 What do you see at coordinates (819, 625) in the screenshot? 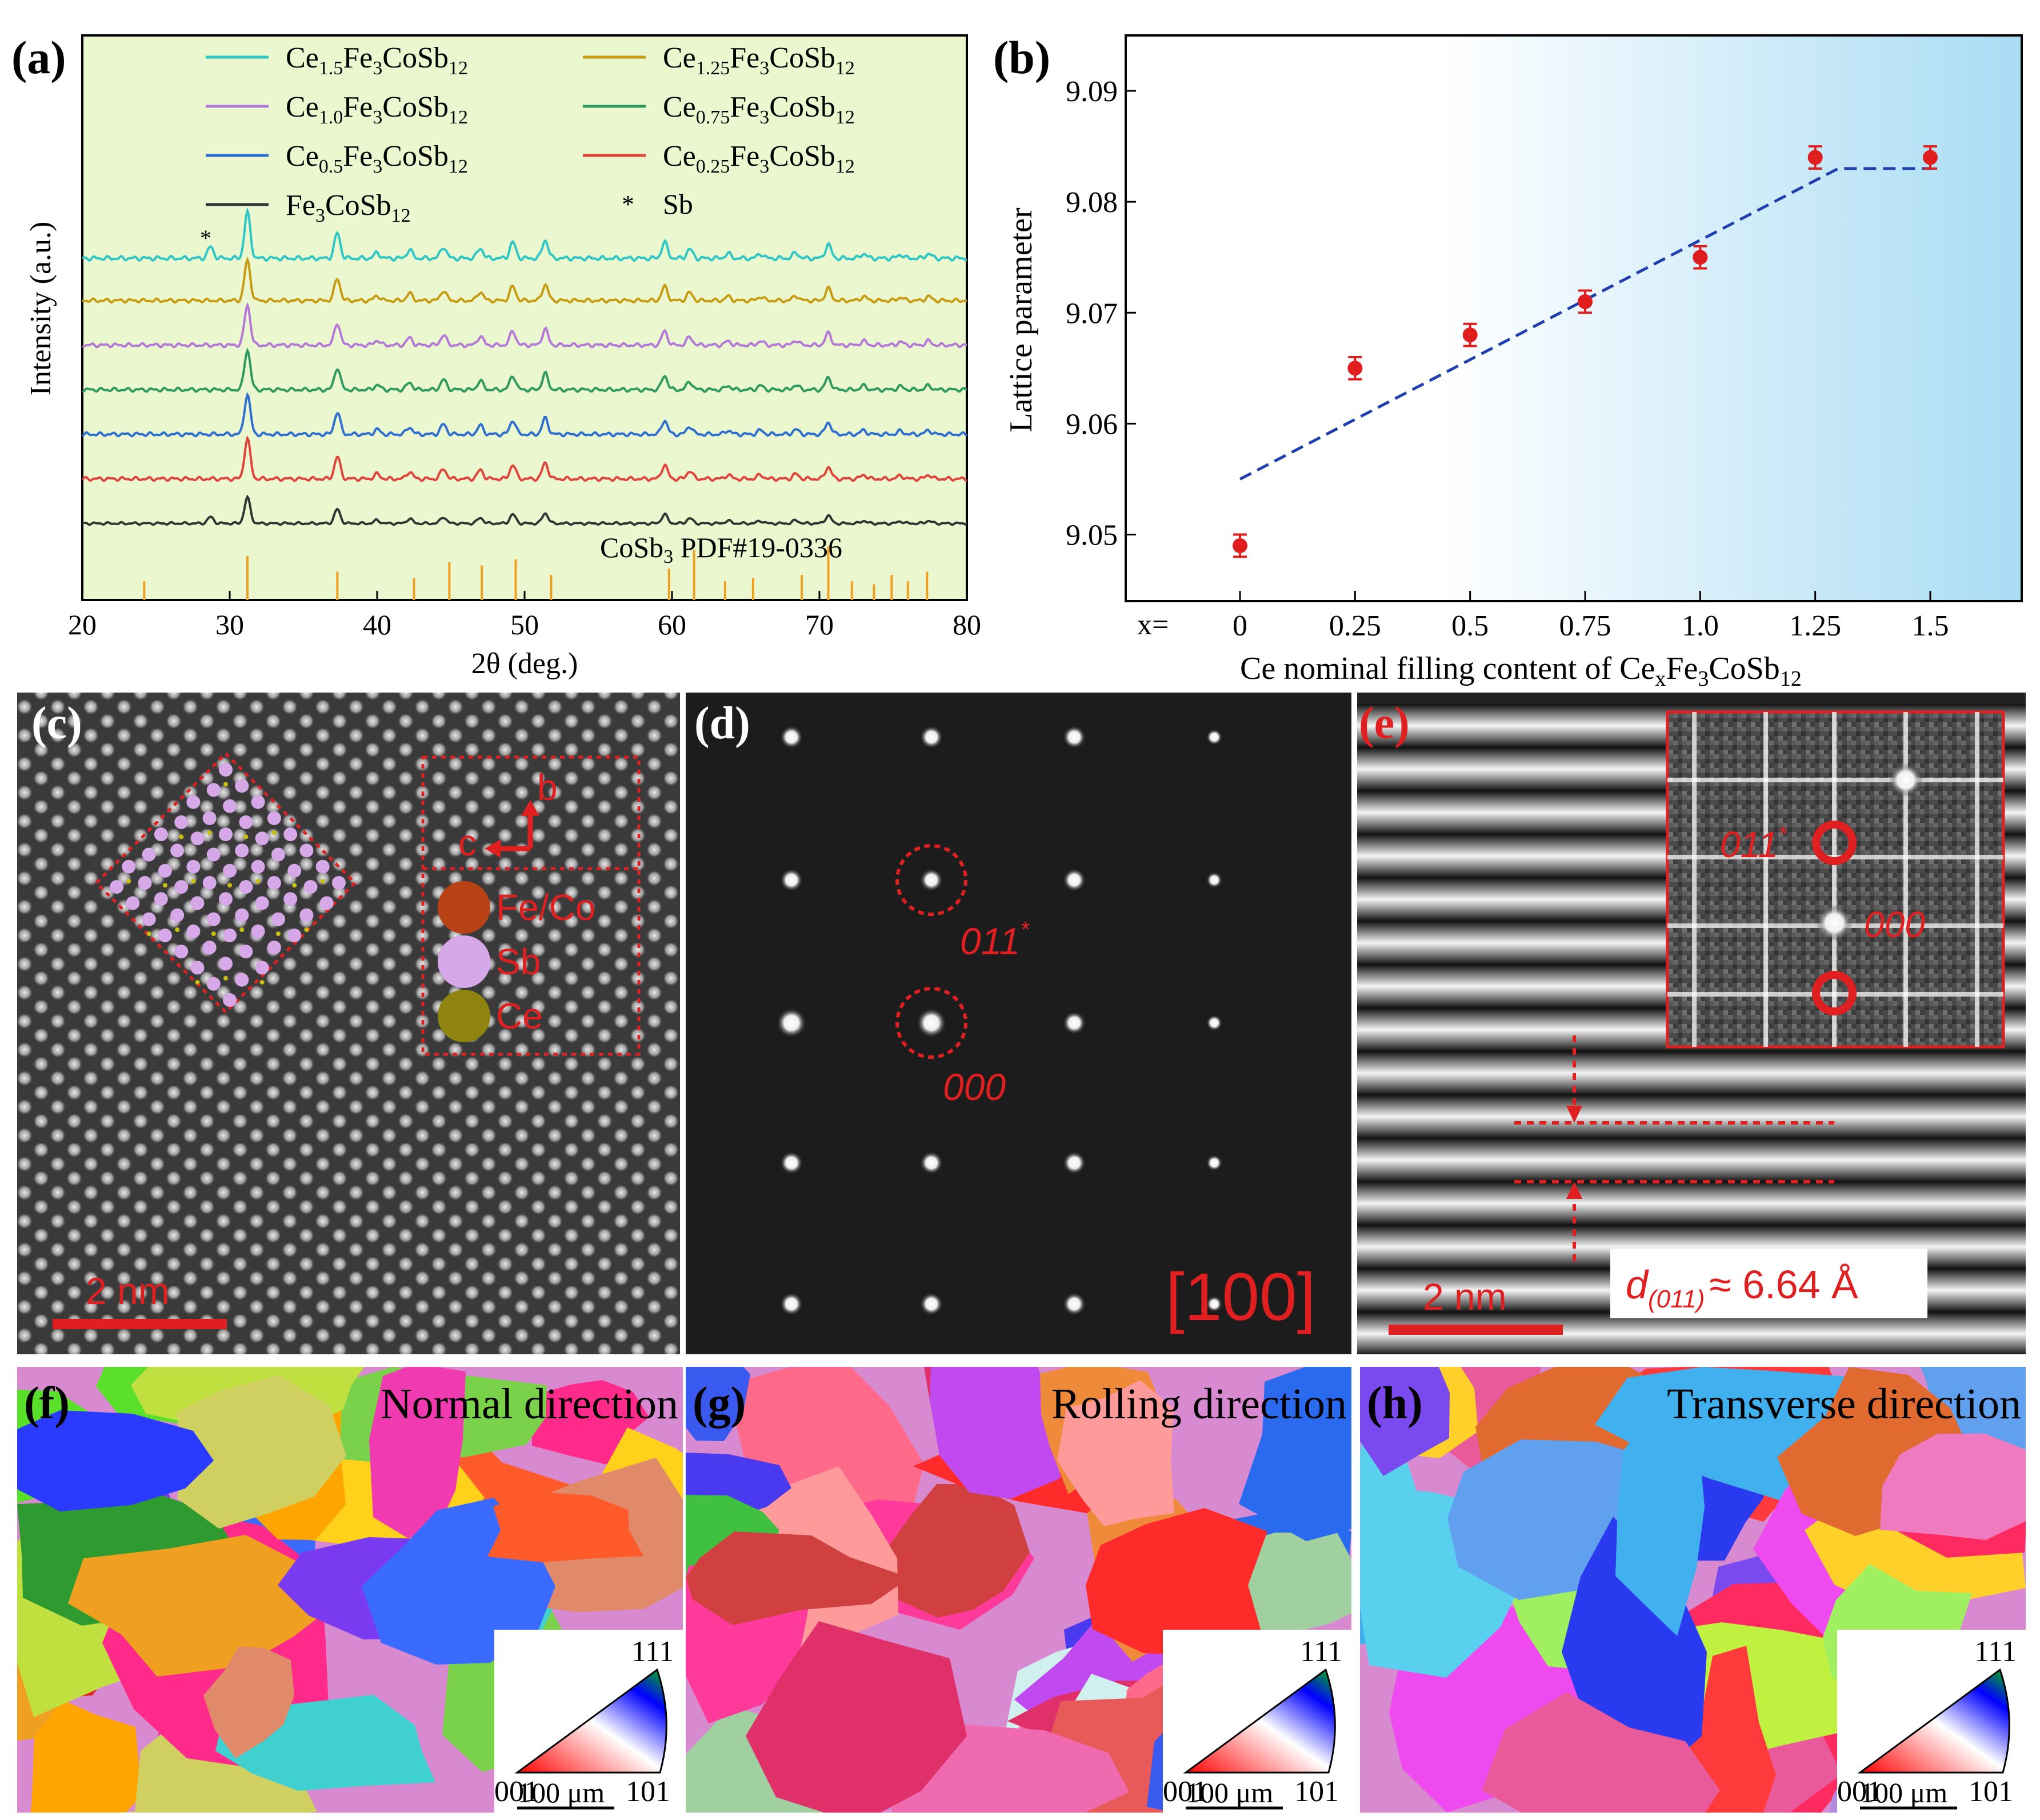
I see `x-tick-label: 70` at bounding box center [819, 625].